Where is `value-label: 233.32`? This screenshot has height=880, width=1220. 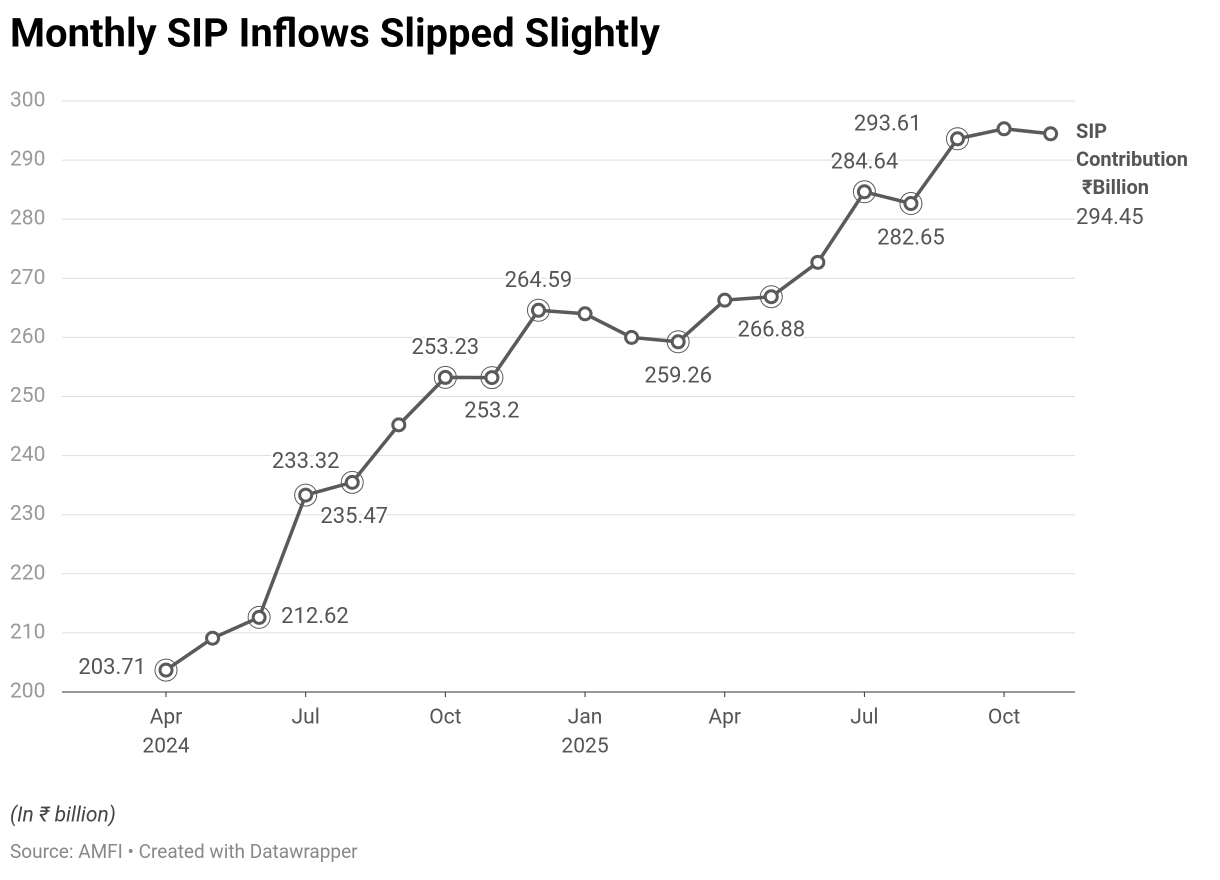
value-label: 233.32 is located at coordinates (306, 461).